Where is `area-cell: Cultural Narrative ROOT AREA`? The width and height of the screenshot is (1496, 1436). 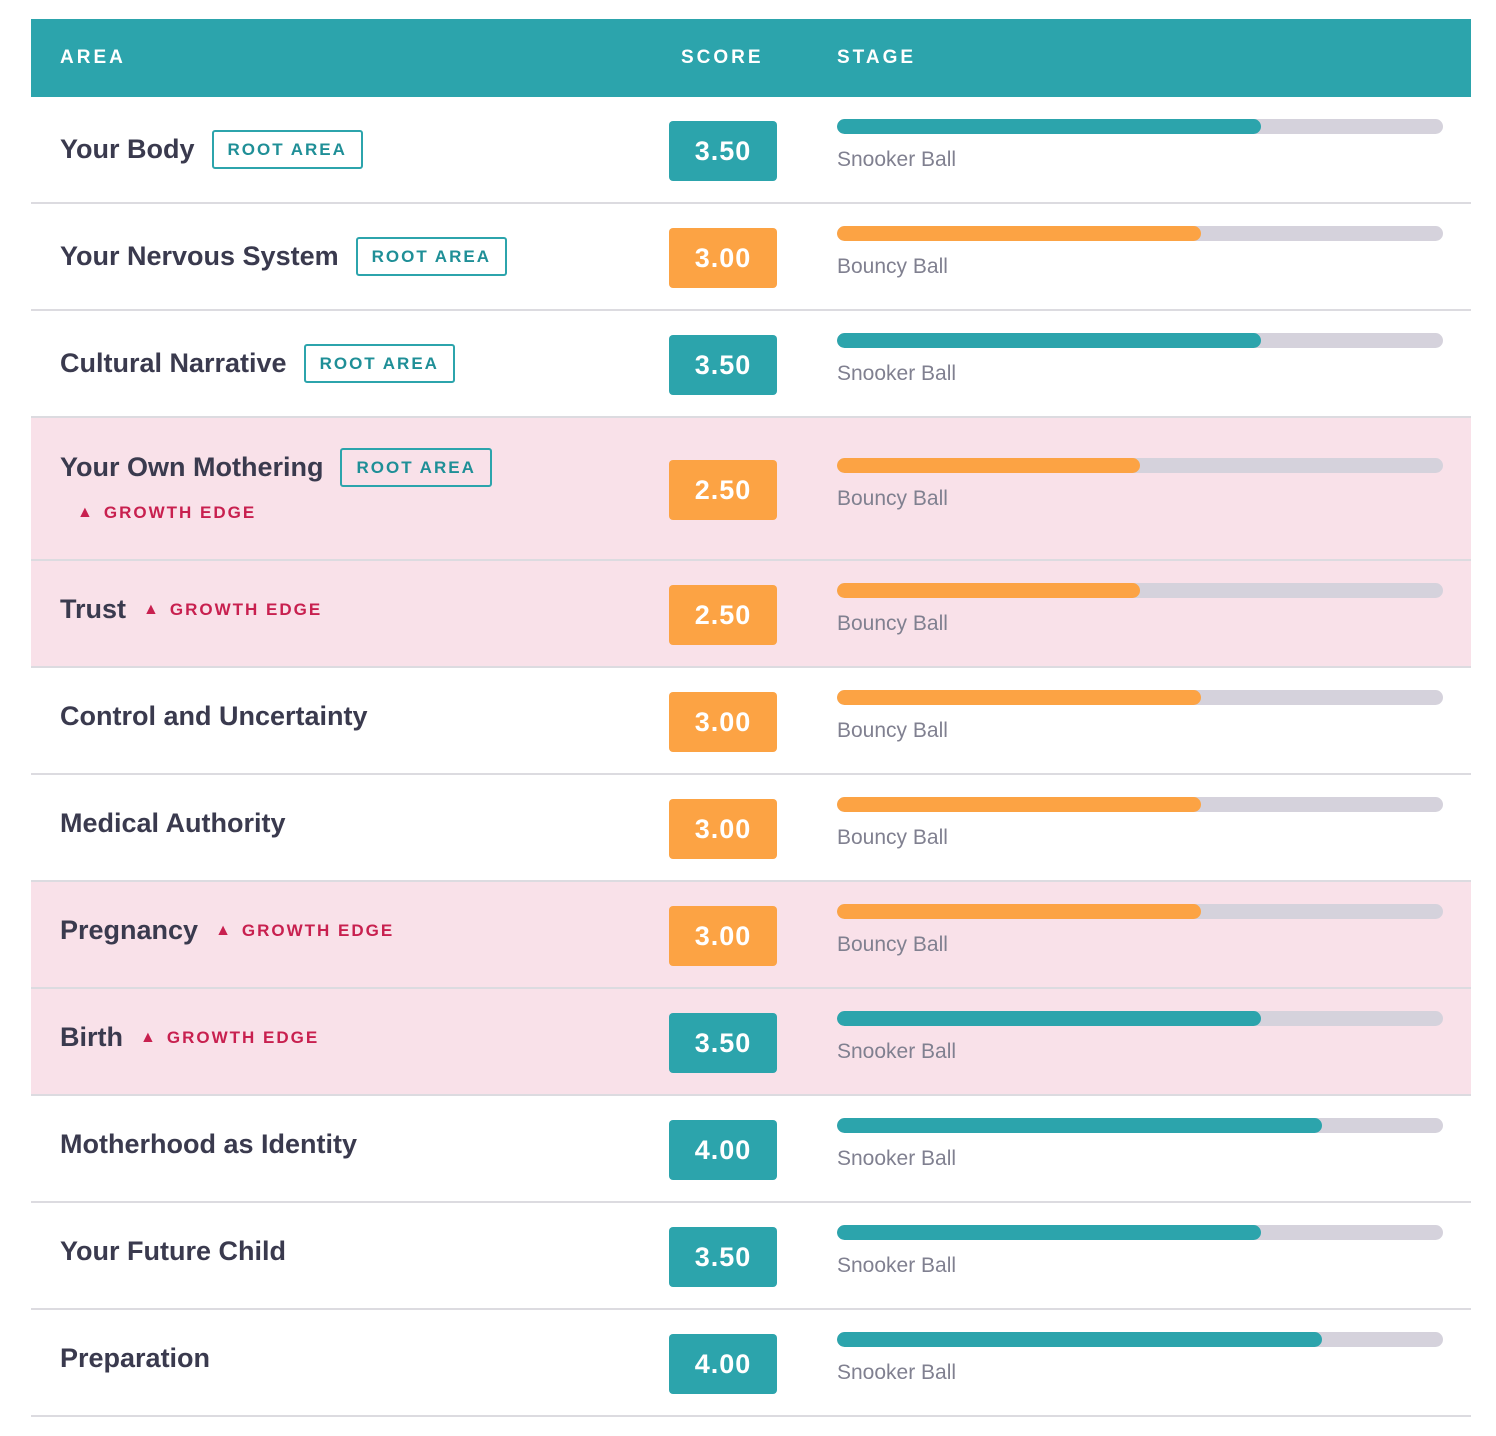
area-cell: Cultural Narrative ROOT AREA is located at coordinates (257, 363).